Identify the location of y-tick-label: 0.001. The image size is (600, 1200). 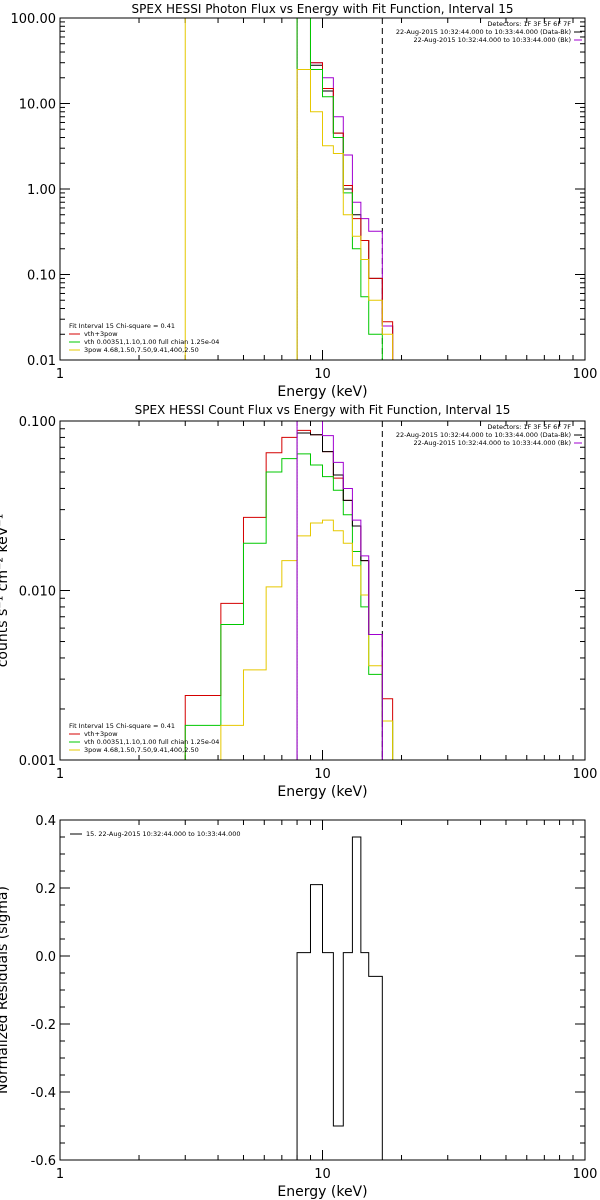
(37, 761).